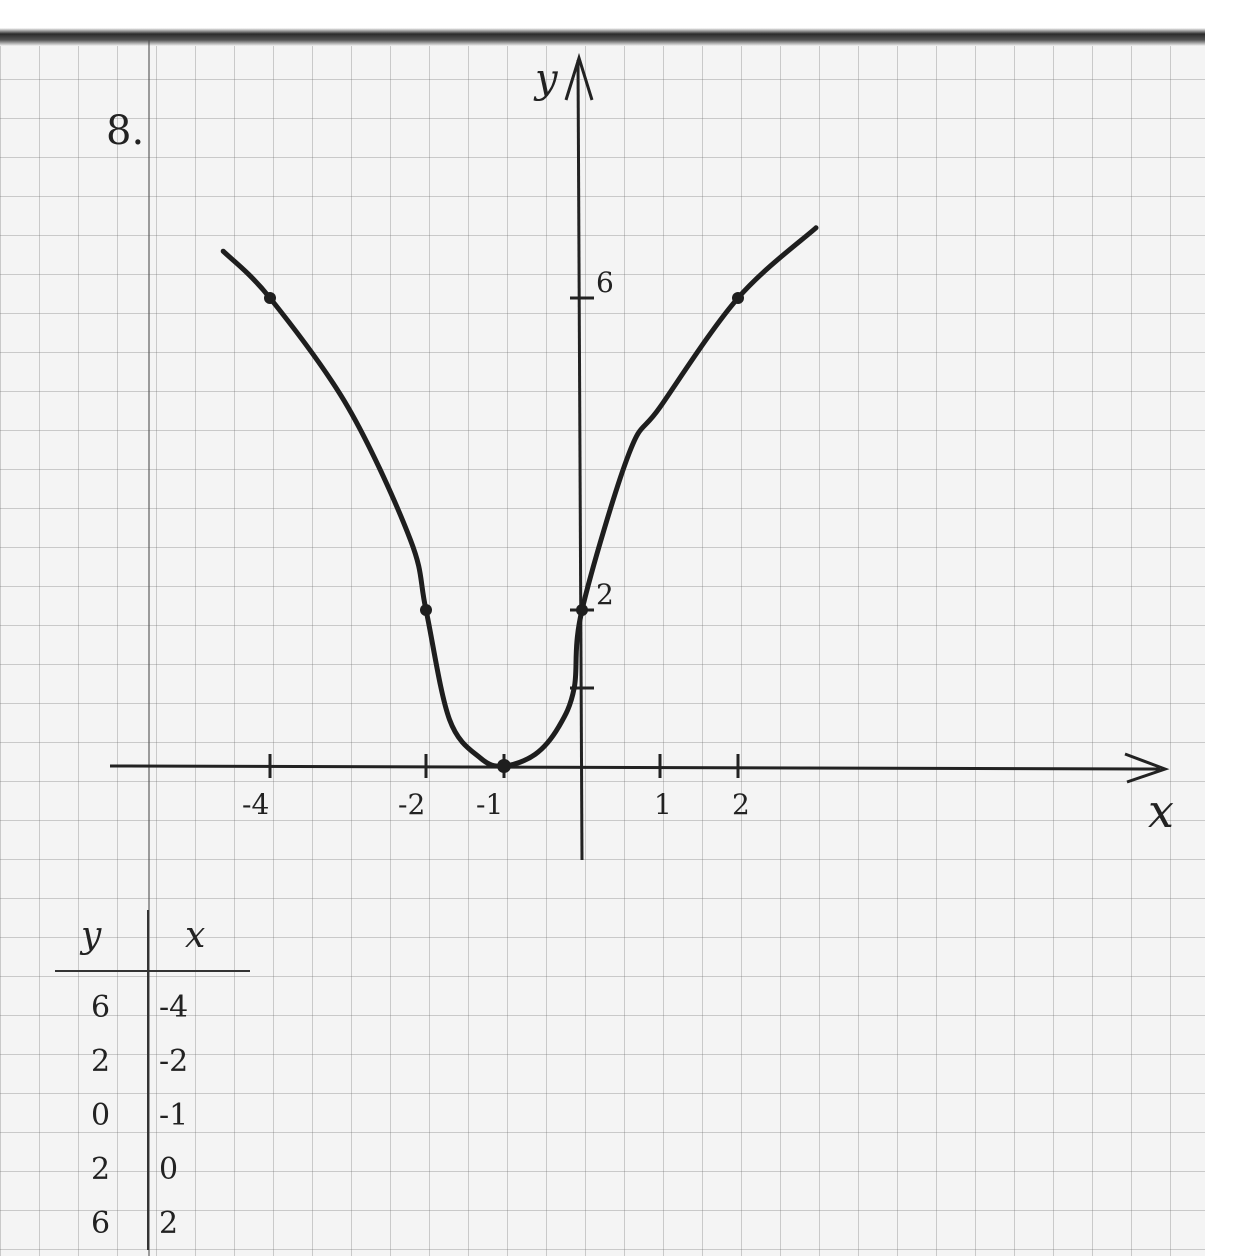 Image resolution: width=1240 pixels, height=1256 pixels. Describe the element at coordinates (195, 935) in the screenshot. I see `table-header-x: x` at that location.